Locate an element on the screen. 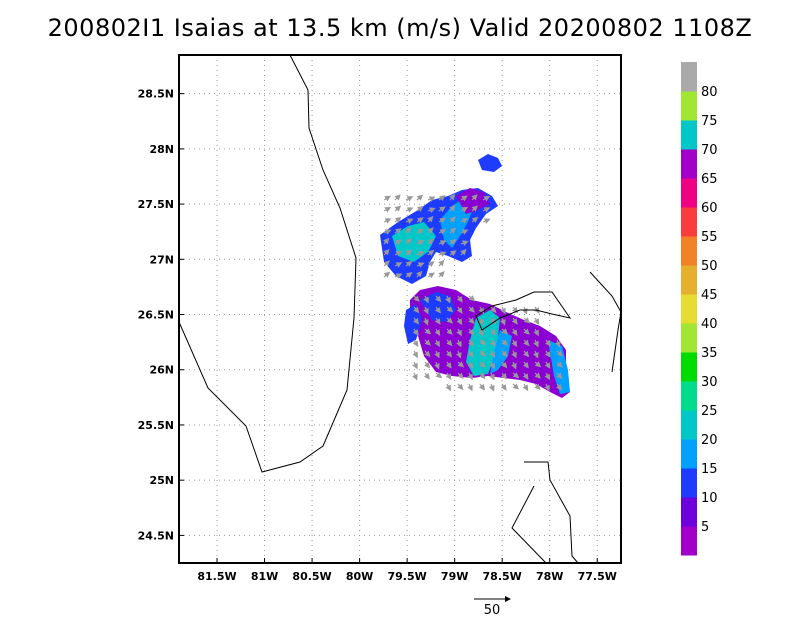 The height and width of the screenshot is (618, 800). lon-tick-label: 80.5W is located at coordinates (311, 576).